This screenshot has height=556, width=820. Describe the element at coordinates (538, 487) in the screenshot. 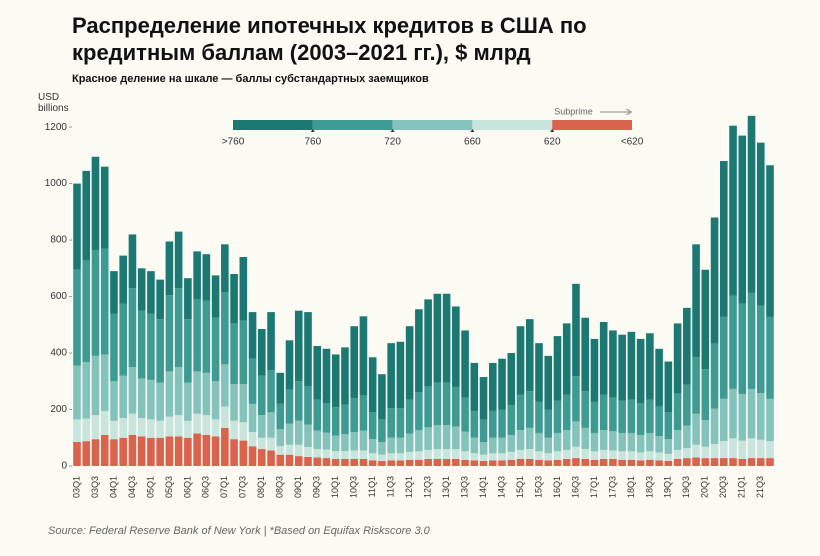

I see `x-tick-label: 15Q3` at that location.